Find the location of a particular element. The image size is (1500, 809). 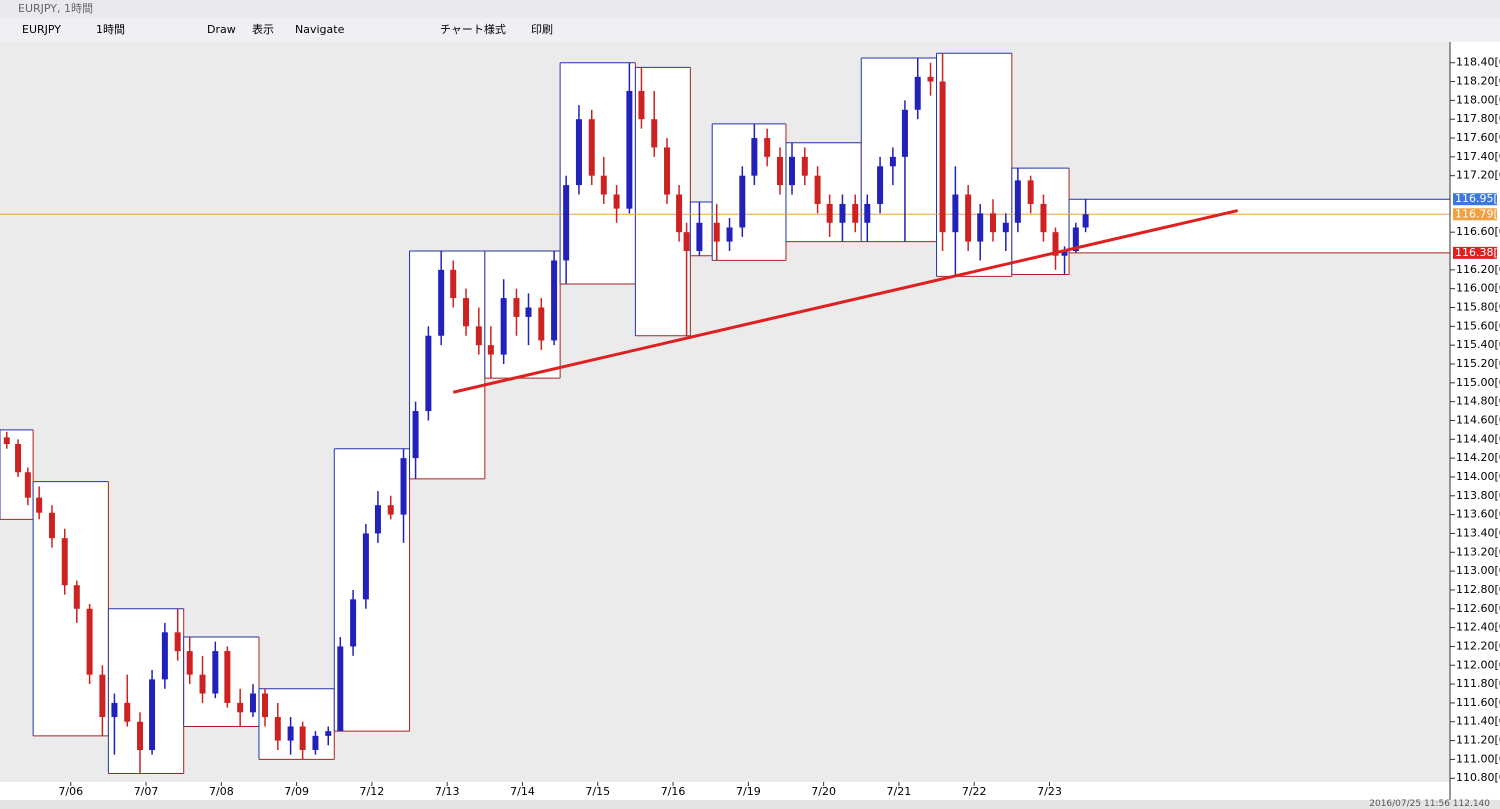

y-tick-label: 112.00[0] is located at coordinates (1478, 664).